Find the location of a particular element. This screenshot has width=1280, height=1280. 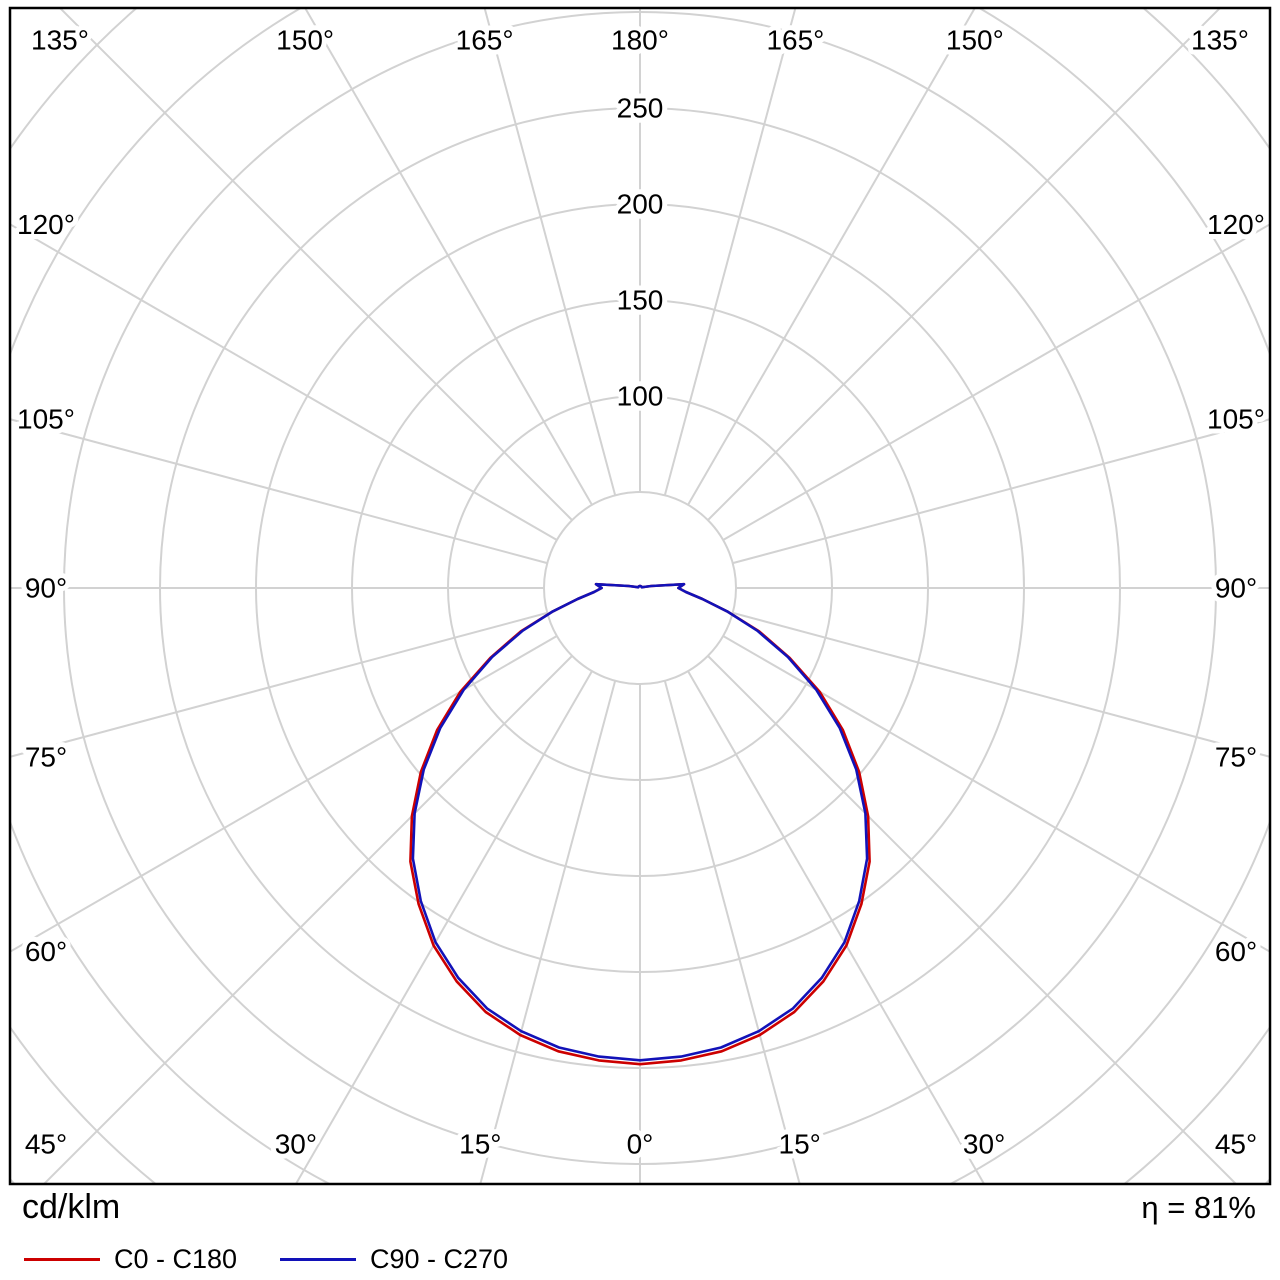

svg-text: 200 is located at coordinates (640, 204).